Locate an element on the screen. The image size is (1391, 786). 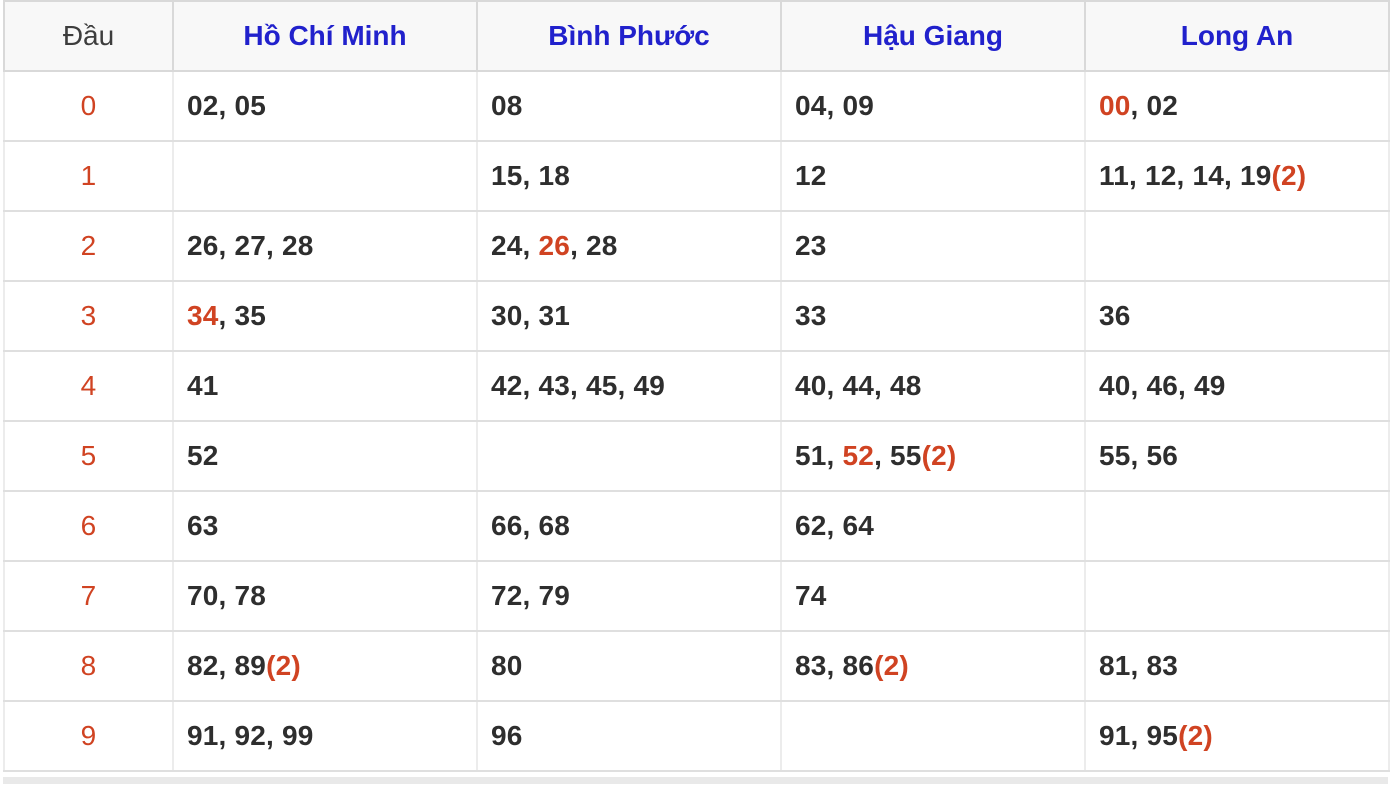
number-segment: 42, 43, 45, 49 is located at coordinates (578, 385).